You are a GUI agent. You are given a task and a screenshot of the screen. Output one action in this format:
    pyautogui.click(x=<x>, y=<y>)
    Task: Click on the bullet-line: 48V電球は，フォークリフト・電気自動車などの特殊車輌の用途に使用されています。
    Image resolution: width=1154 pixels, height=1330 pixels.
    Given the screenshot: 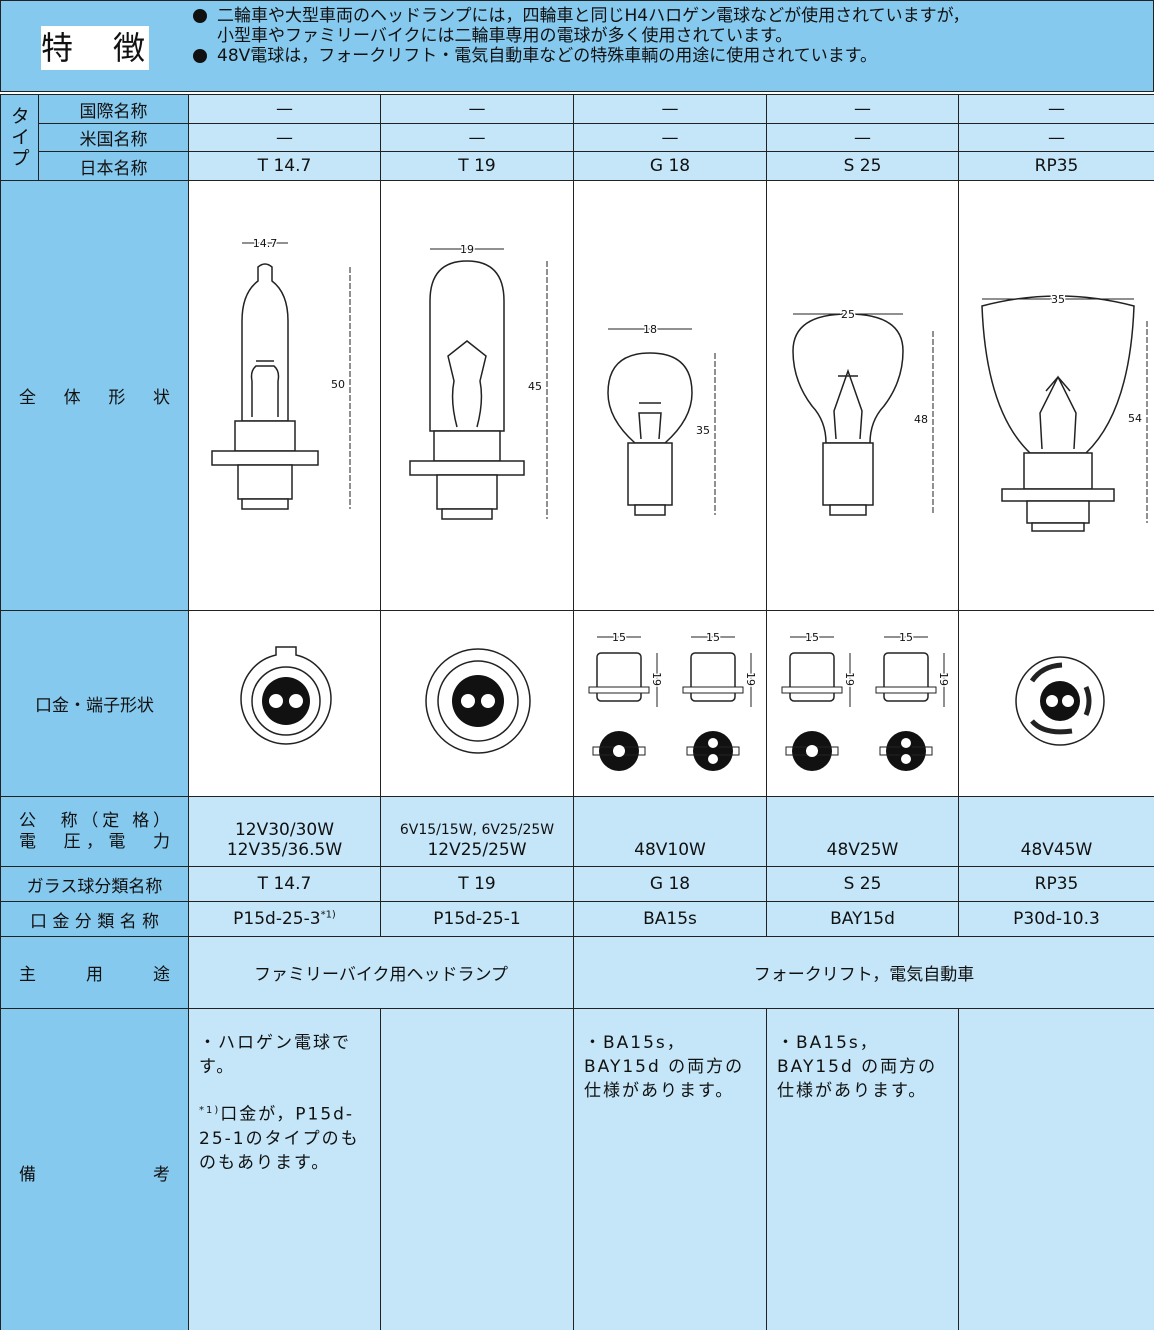 What is the action you would take?
    pyautogui.click(x=547, y=56)
    